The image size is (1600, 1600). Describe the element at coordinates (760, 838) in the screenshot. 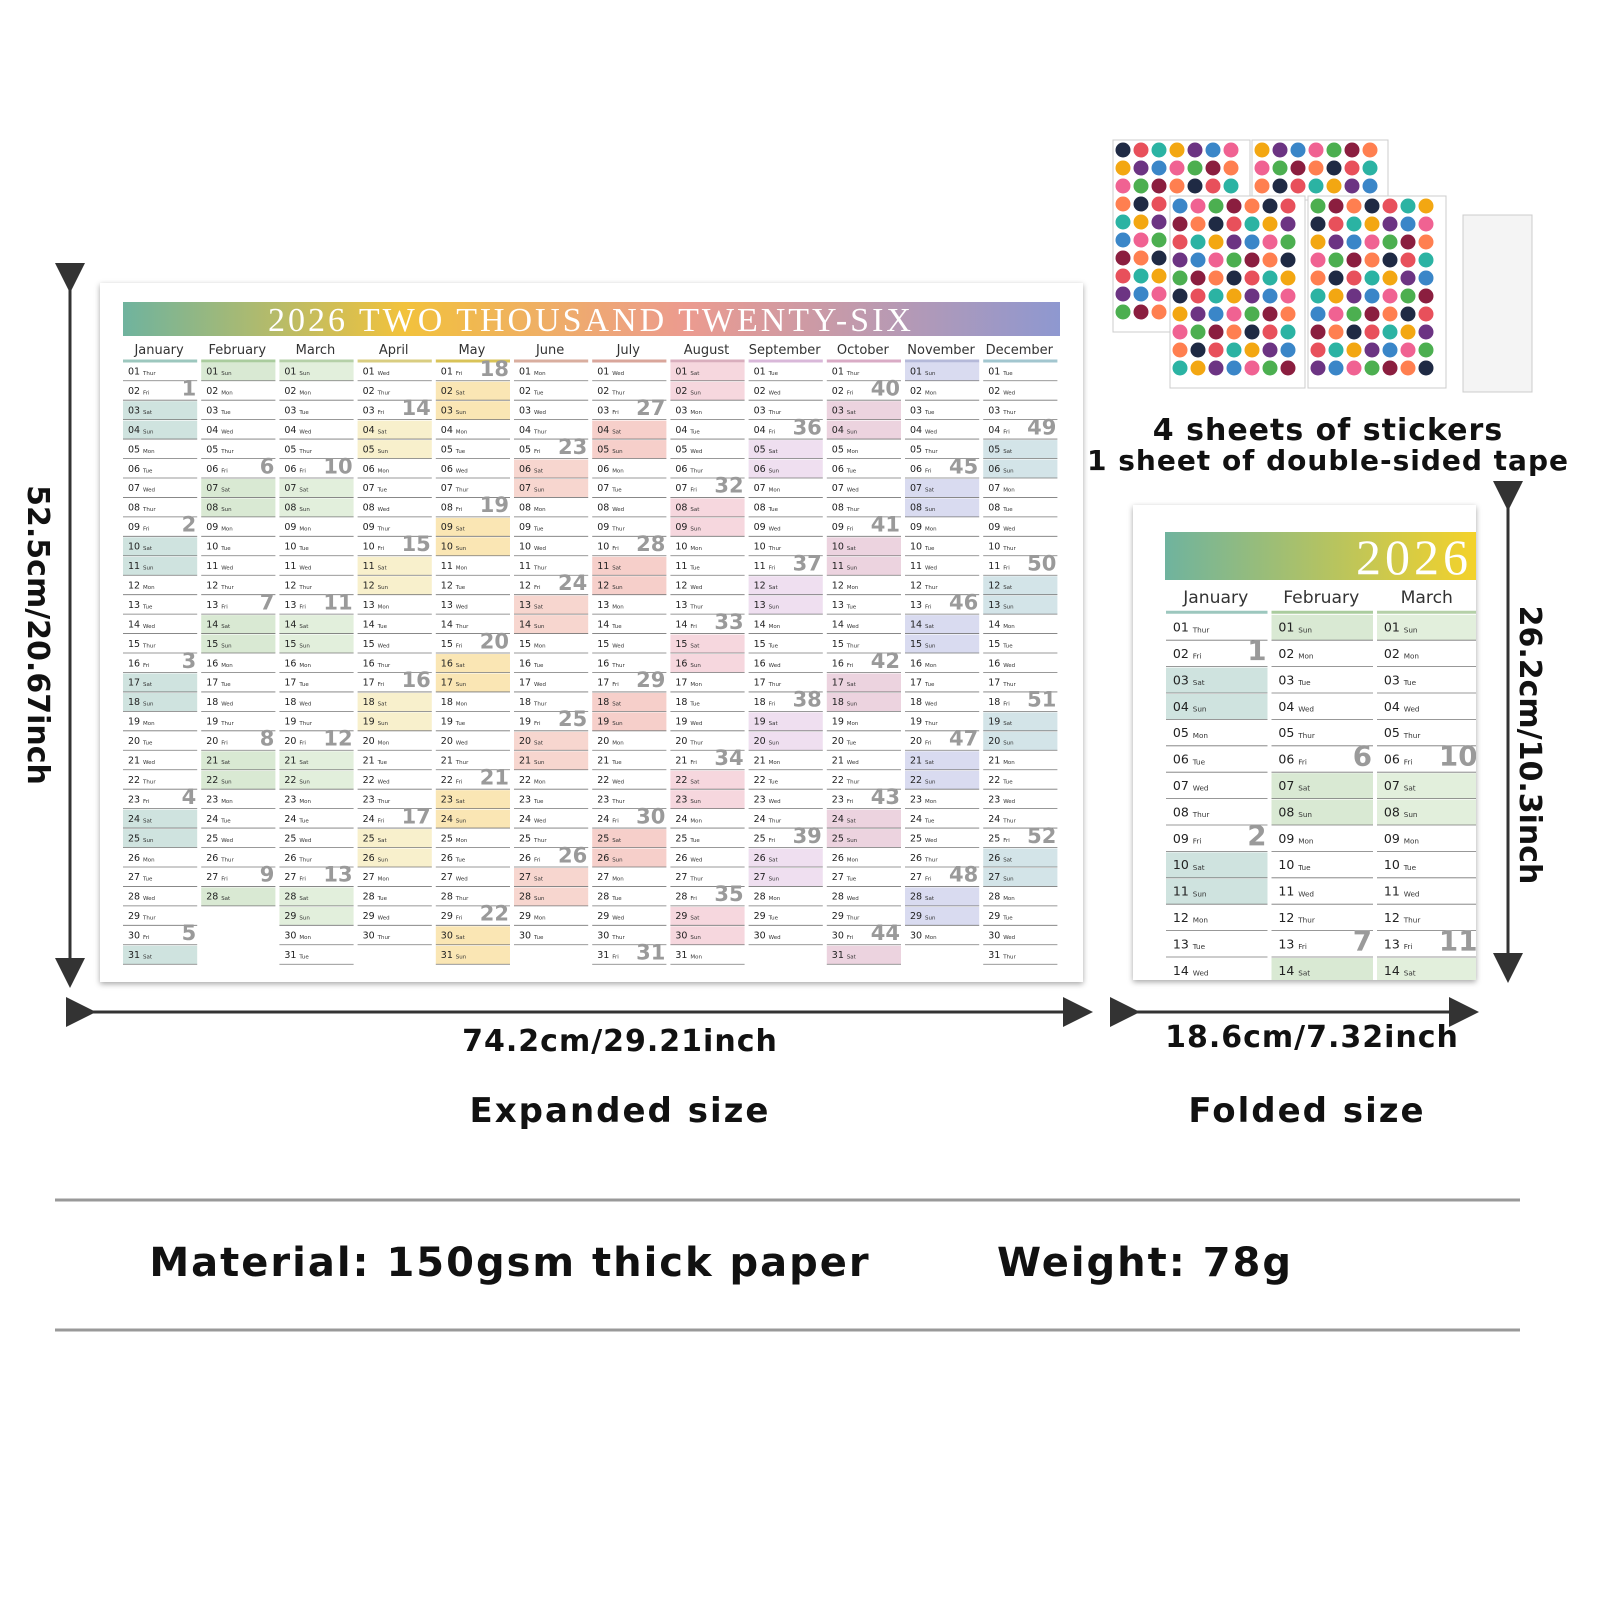

I see `day-number: 25` at that location.